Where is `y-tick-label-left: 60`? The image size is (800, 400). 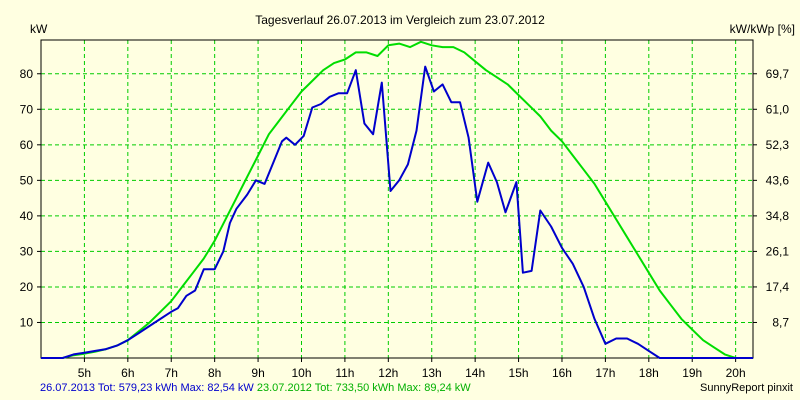
y-tick-label-left: 60 is located at coordinates (27, 145).